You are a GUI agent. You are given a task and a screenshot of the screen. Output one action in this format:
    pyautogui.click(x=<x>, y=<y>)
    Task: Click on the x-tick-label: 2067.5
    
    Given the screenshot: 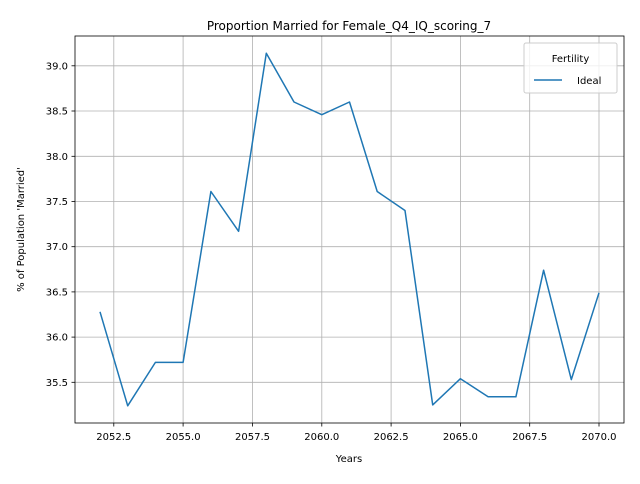 What is the action you would take?
    pyautogui.click(x=529, y=437)
    